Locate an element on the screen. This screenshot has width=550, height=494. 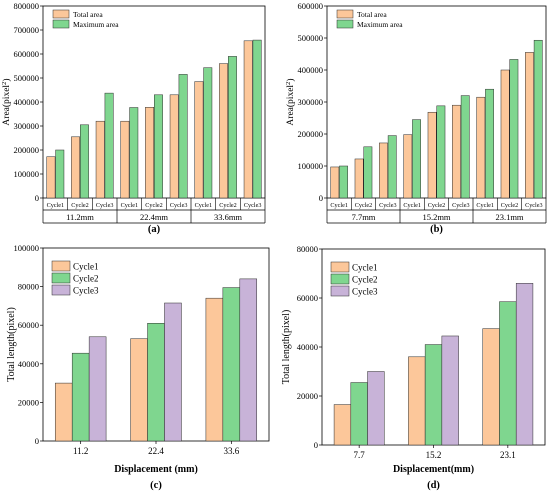
group-label: 23.1mm is located at coordinates (509, 217).